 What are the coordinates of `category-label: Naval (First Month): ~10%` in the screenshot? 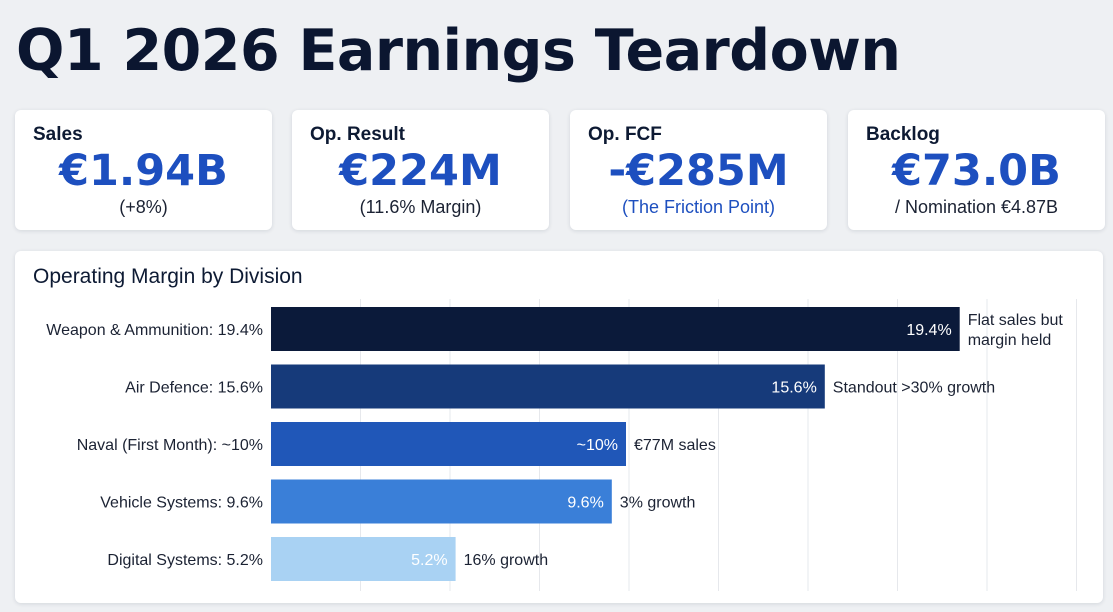 It's located at (170, 445).